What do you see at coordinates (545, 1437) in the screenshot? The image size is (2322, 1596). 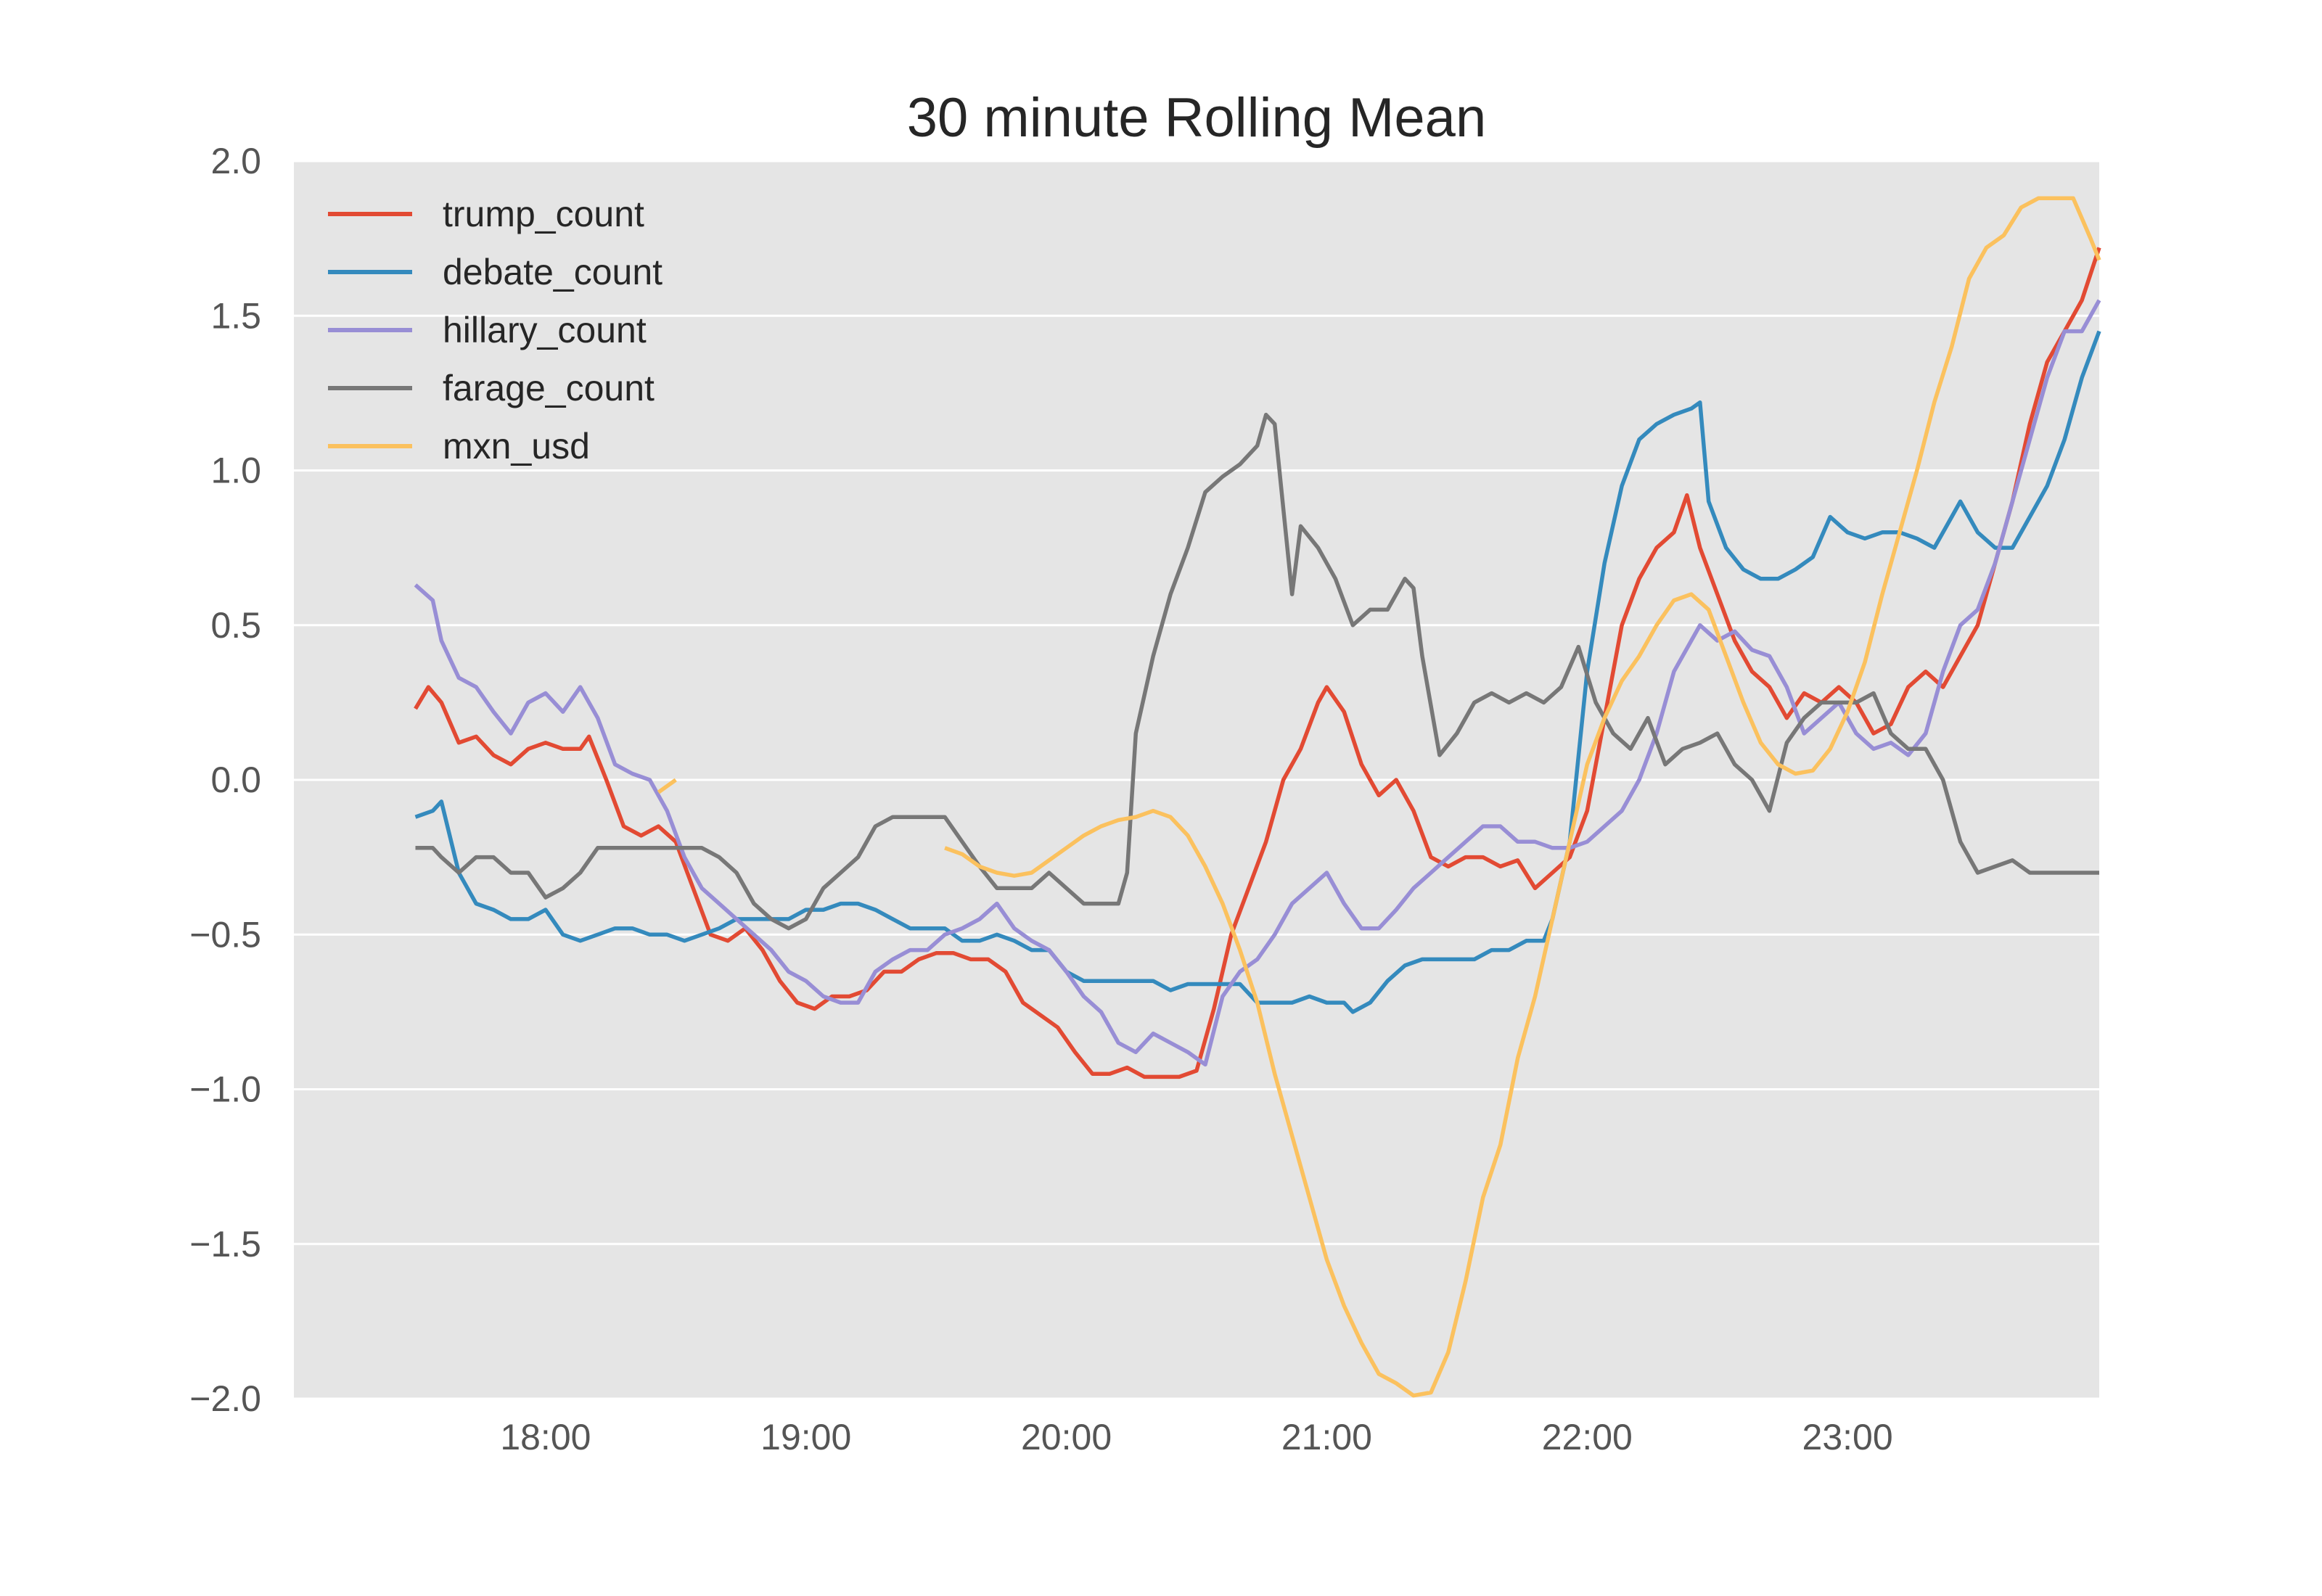 I see `x-tick-label: 18:00` at bounding box center [545, 1437].